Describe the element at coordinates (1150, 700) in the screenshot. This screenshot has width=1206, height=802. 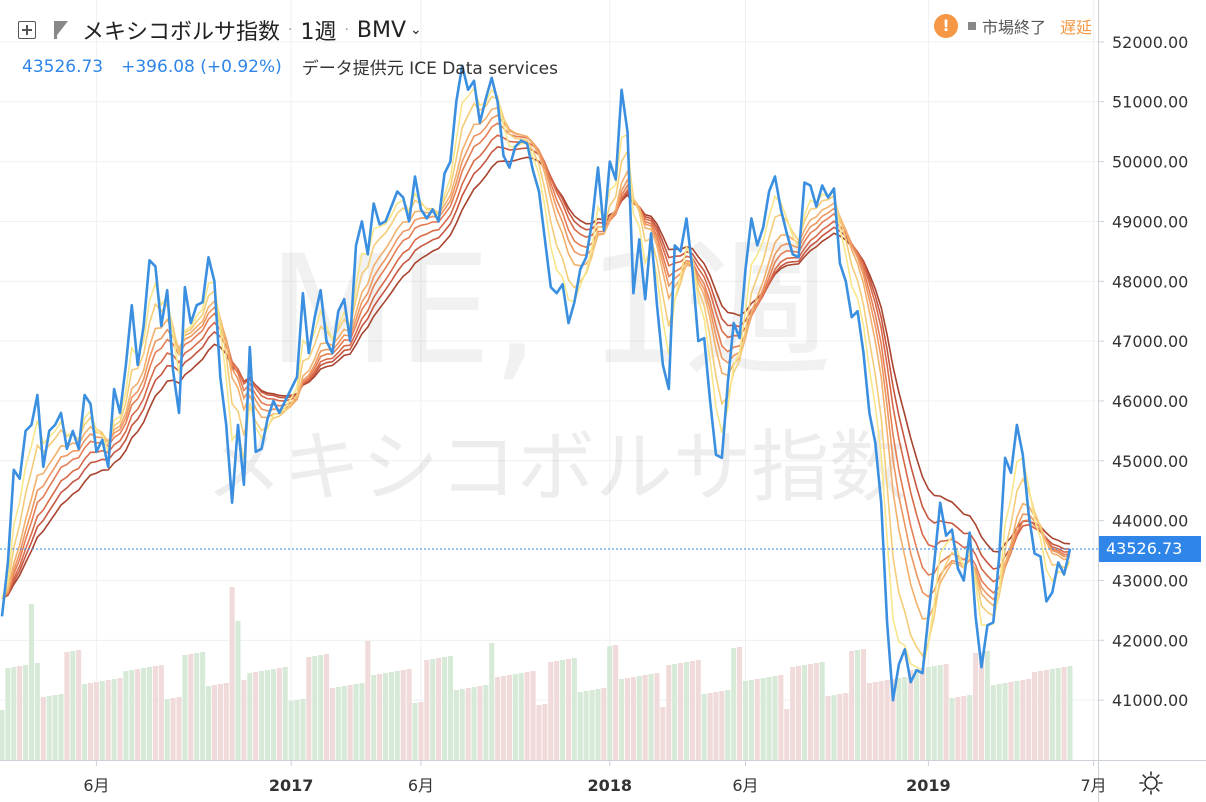
I see `price-tick-label: 41000.00` at that location.